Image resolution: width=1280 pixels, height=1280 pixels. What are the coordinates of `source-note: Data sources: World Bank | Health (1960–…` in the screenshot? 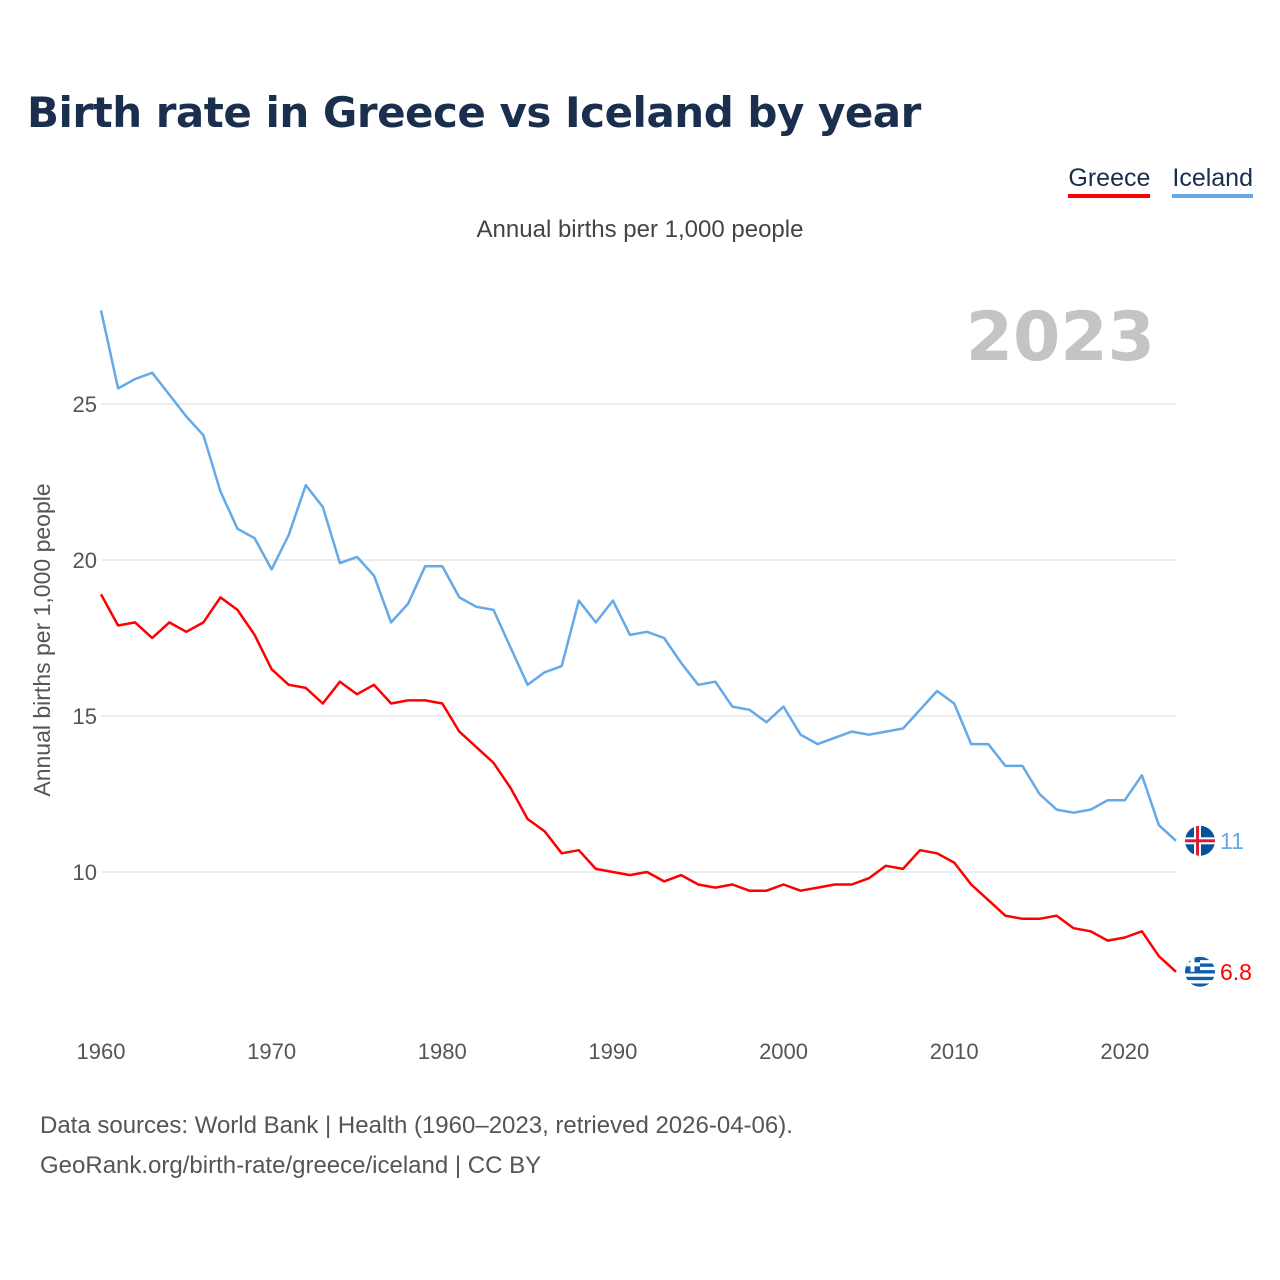 It's located at (416, 1146).